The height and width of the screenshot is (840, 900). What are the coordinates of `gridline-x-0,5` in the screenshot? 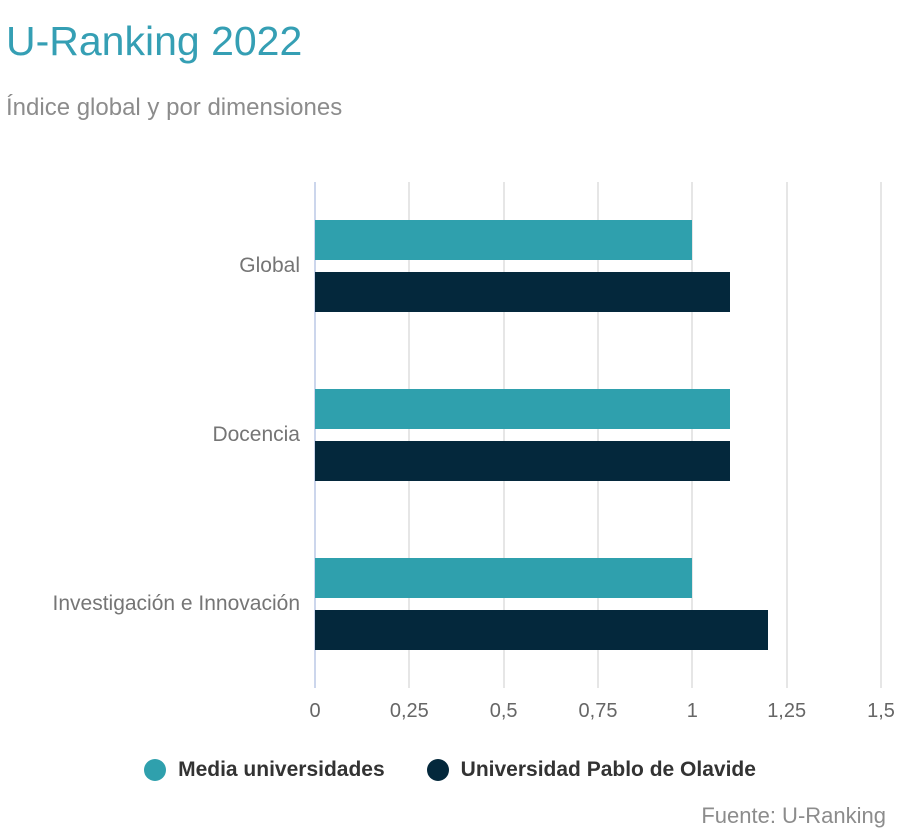 It's located at (503, 435).